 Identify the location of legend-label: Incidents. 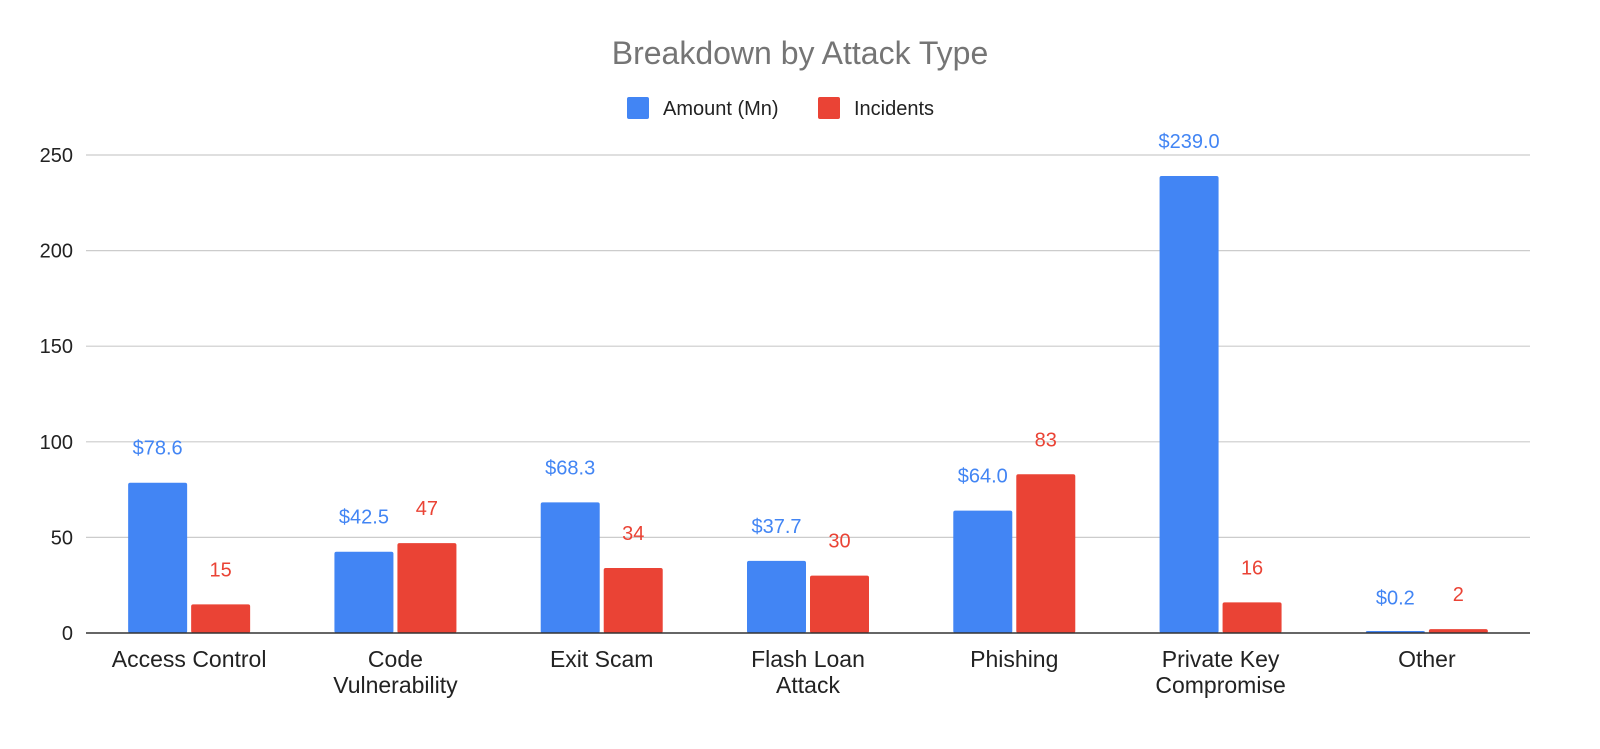
(894, 109).